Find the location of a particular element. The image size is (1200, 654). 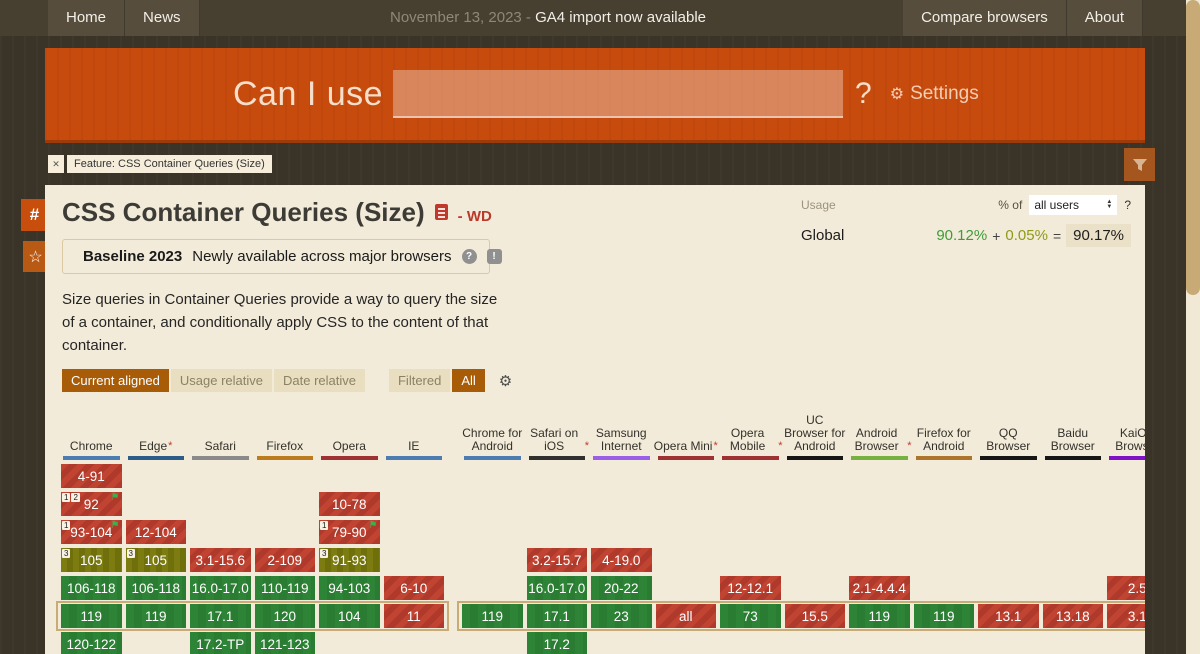

support-cell: 12-12.1 is located at coordinates (750, 588).